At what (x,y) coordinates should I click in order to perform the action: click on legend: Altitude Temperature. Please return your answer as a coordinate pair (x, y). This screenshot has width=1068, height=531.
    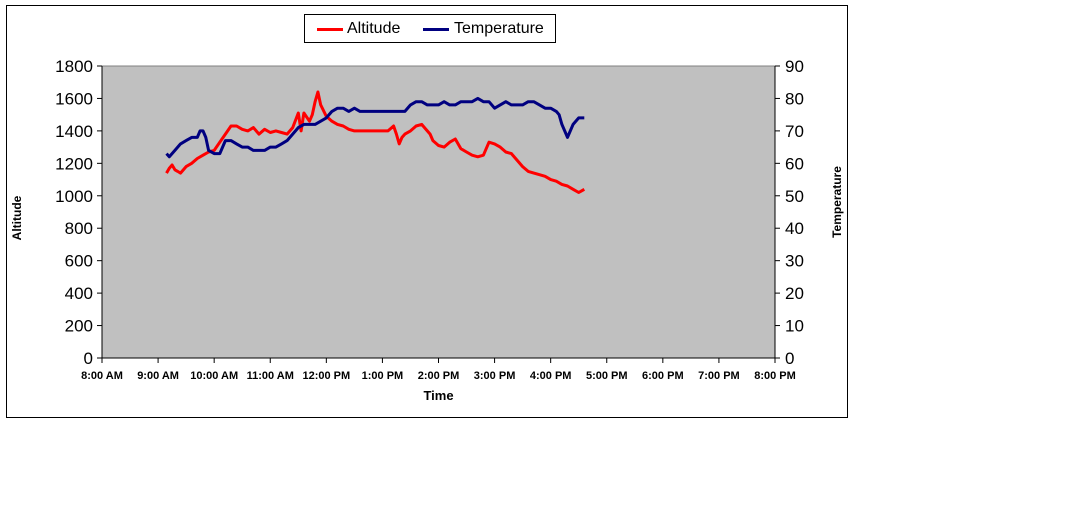
    Looking at the image, I should click on (430, 28).